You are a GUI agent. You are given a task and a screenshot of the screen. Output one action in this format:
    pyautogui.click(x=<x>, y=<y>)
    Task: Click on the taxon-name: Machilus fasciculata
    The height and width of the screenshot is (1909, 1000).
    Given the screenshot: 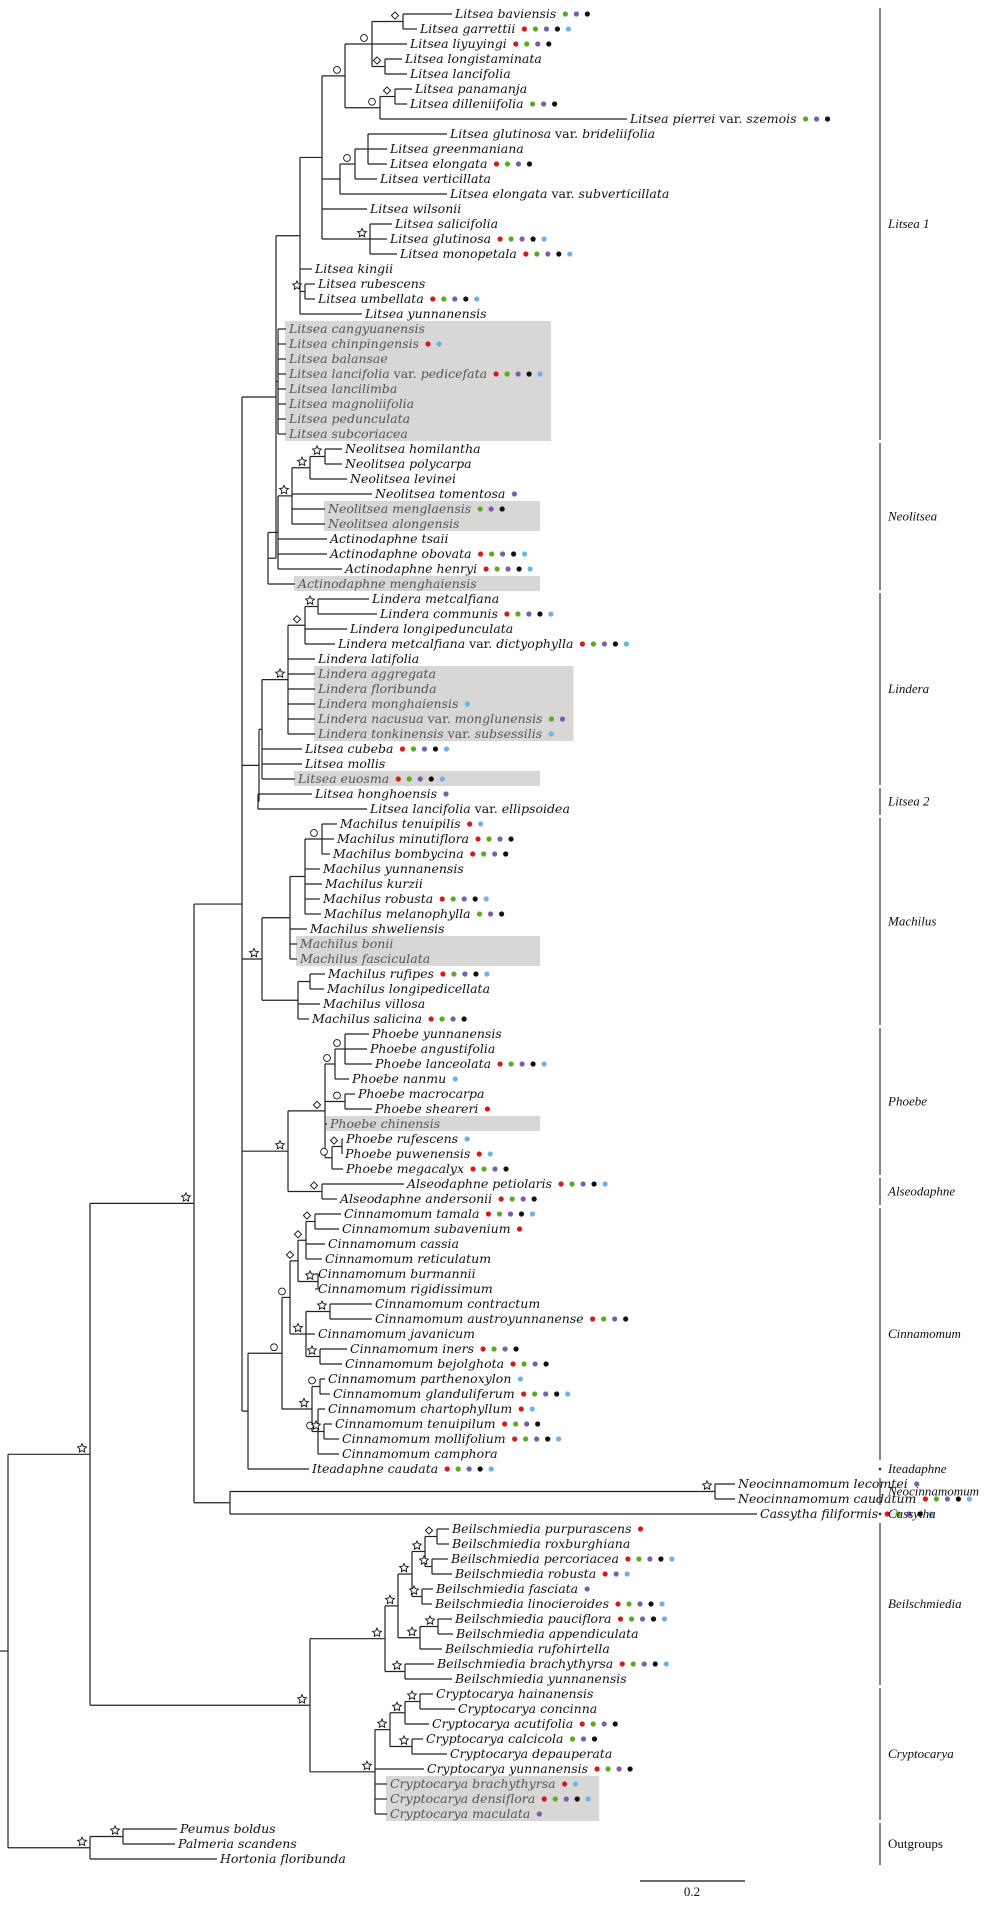 What is the action you would take?
    pyautogui.click(x=364, y=958)
    